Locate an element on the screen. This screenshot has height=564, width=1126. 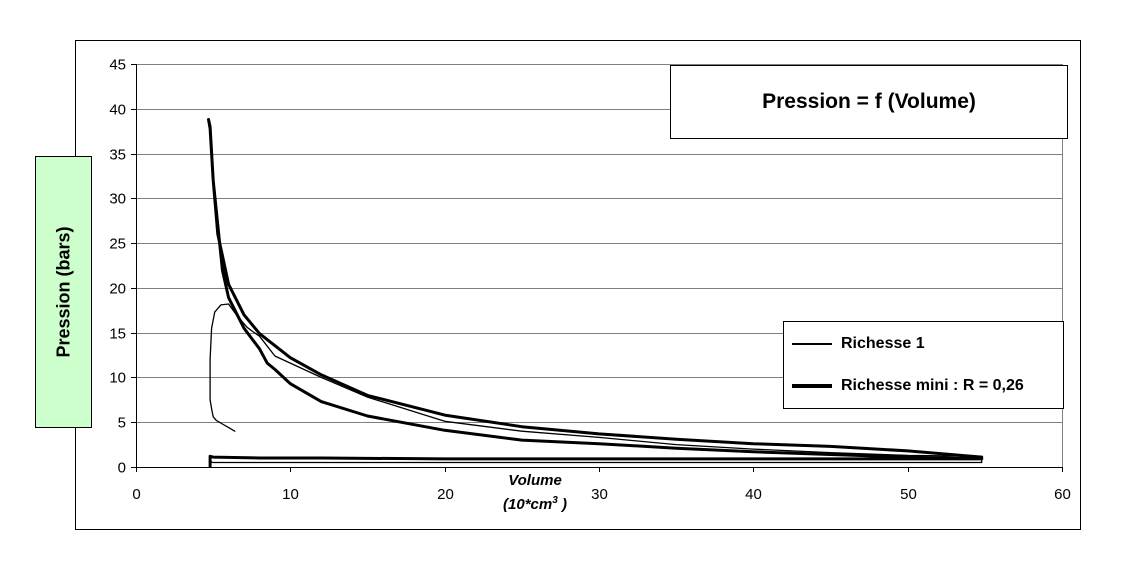
y-tick-label-30: 30 is located at coordinates (117, 199).